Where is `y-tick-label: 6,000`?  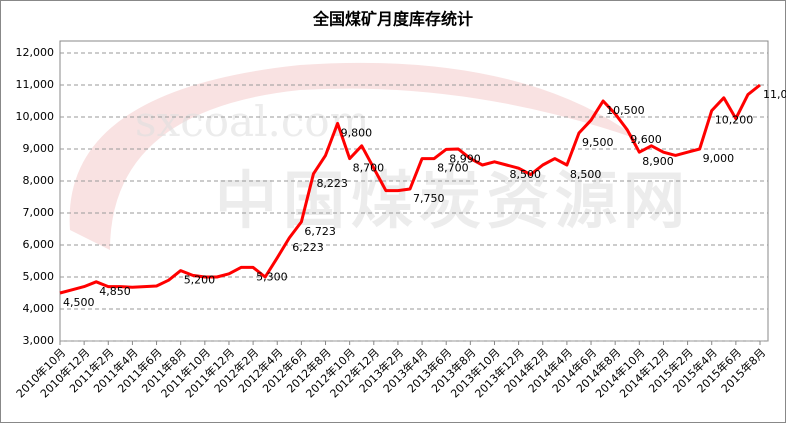
y-tick-label: 6,000 is located at coordinates (39, 244).